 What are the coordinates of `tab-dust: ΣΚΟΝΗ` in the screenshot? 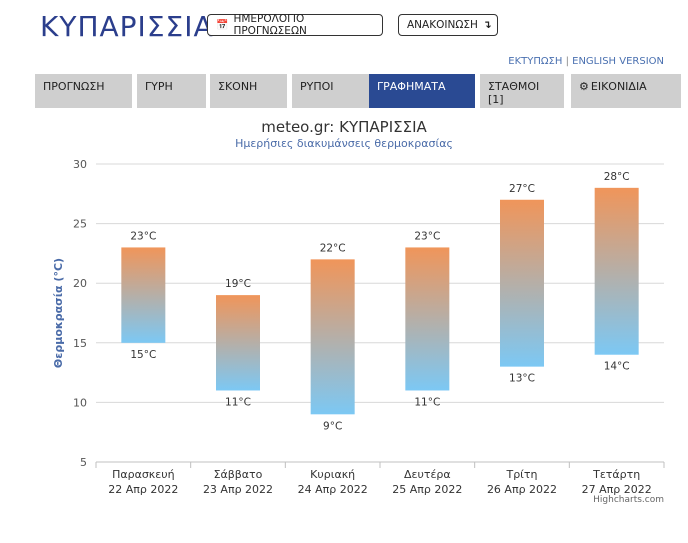 It's located at (248, 91).